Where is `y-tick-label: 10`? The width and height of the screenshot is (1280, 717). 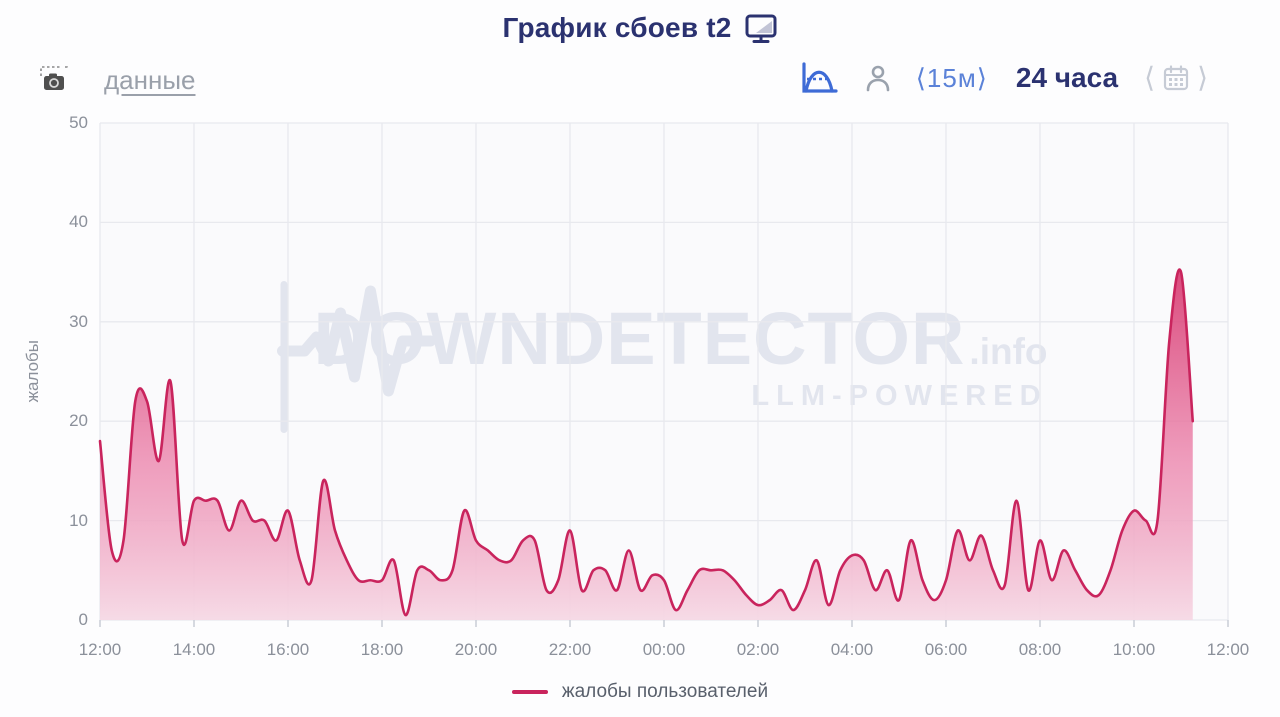 y-tick-label: 10 is located at coordinates (78, 520).